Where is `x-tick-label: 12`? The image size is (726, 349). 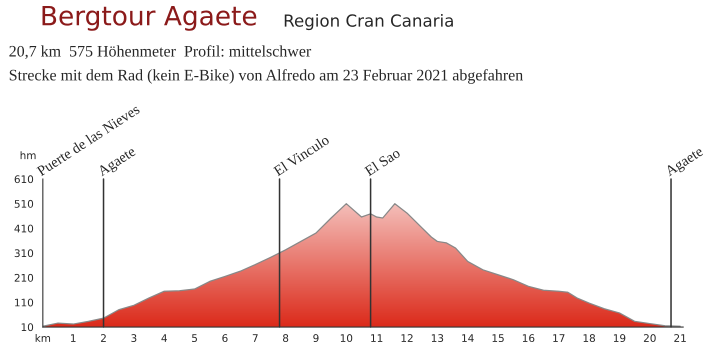
x-tick-label: 12 is located at coordinates (407, 338).